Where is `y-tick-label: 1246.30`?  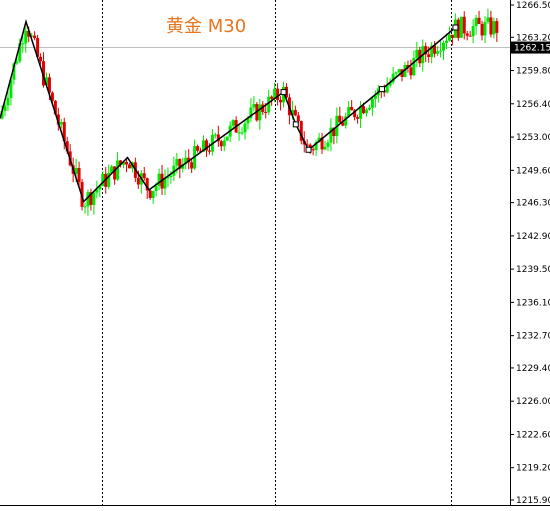
y-tick-label: 1246.30 is located at coordinates (533, 204).